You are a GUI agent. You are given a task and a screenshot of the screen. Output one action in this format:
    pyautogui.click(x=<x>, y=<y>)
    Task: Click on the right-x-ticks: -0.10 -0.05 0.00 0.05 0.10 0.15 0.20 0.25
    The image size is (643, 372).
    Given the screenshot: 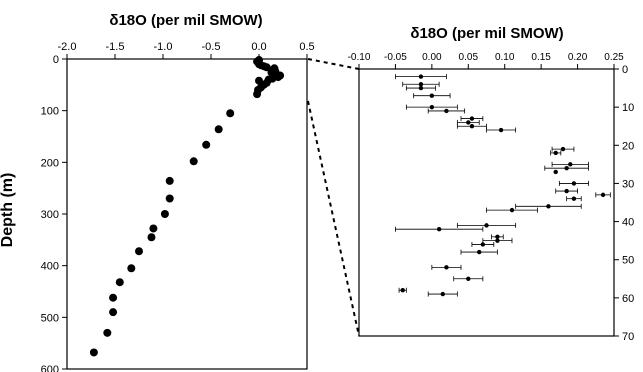 What is the action you would take?
    pyautogui.click(x=486, y=60)
    